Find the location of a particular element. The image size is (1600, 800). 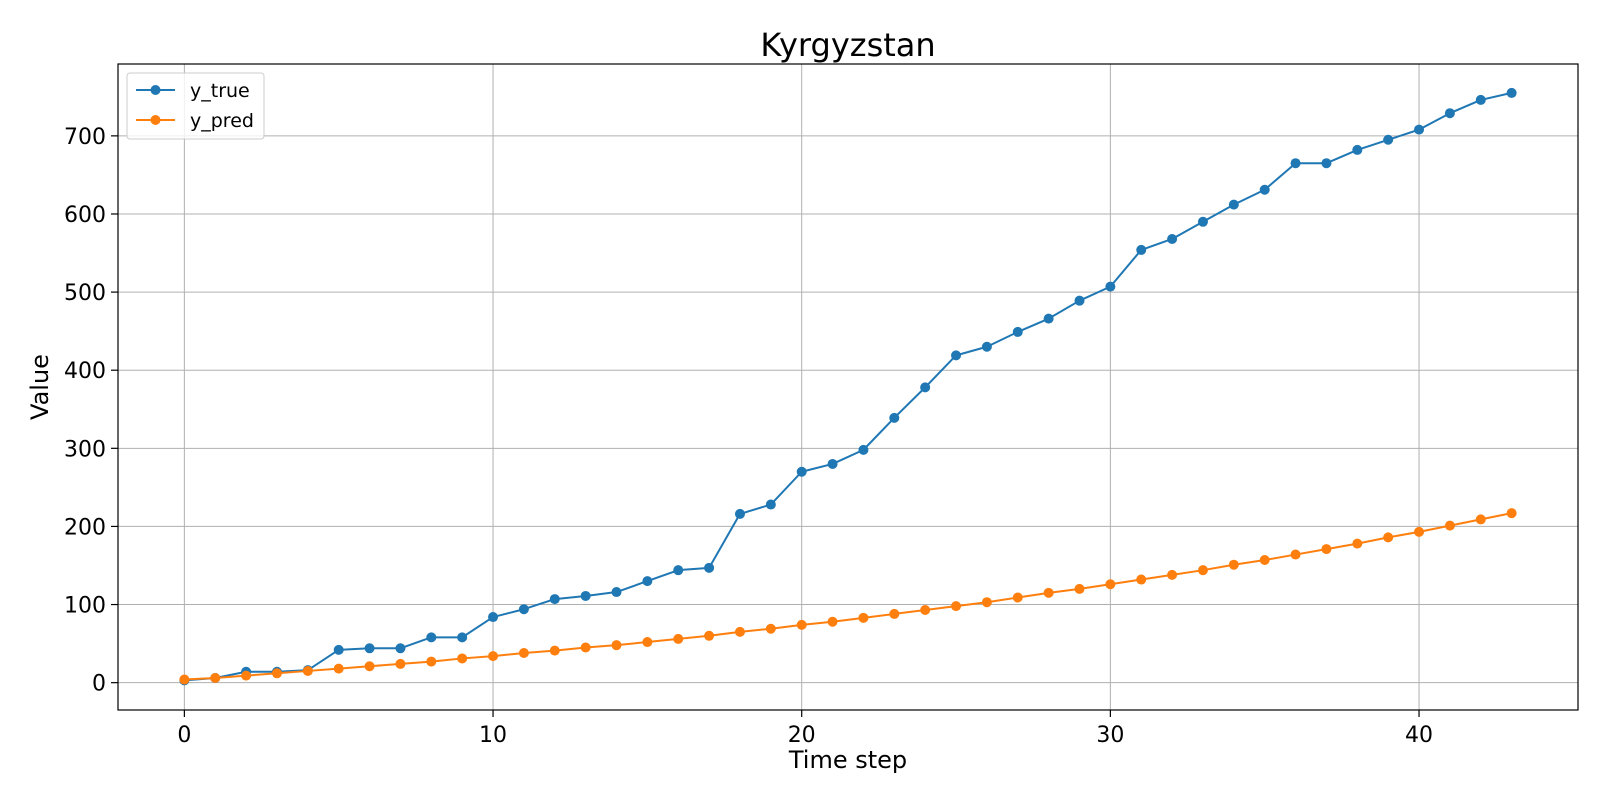

y-tick-label: 500 is located at coordinates (85, 293).